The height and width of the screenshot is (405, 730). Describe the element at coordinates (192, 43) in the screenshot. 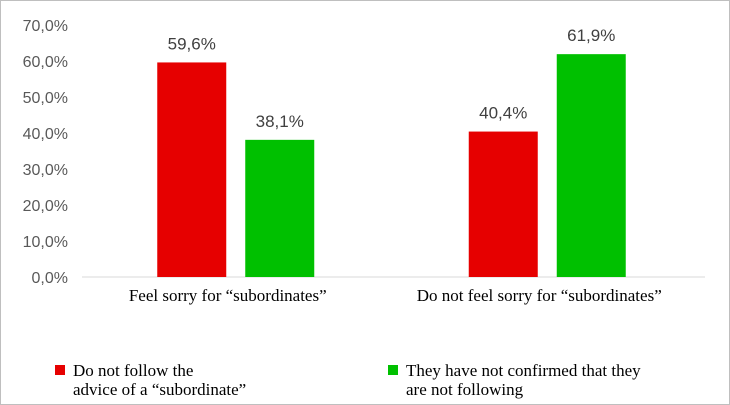

I see `data-label: 59,6%` at that location.